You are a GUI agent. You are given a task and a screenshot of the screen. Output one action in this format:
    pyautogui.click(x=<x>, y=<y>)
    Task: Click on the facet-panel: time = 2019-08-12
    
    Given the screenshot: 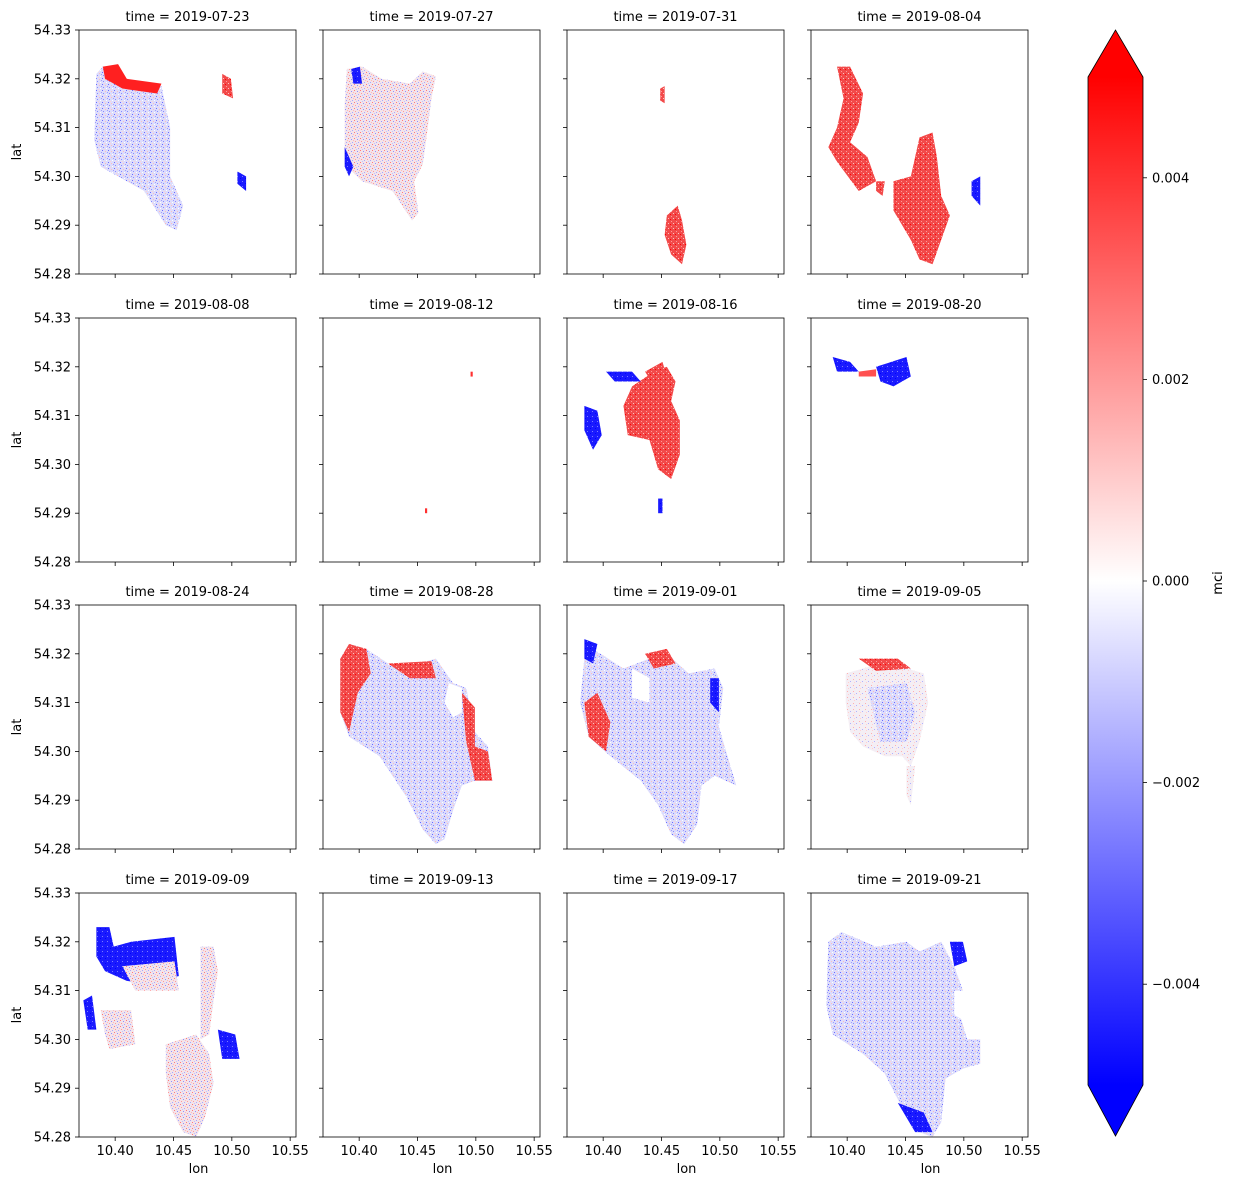 What is the action you would take?
    pyautogui.click(x=430, y=432)
    